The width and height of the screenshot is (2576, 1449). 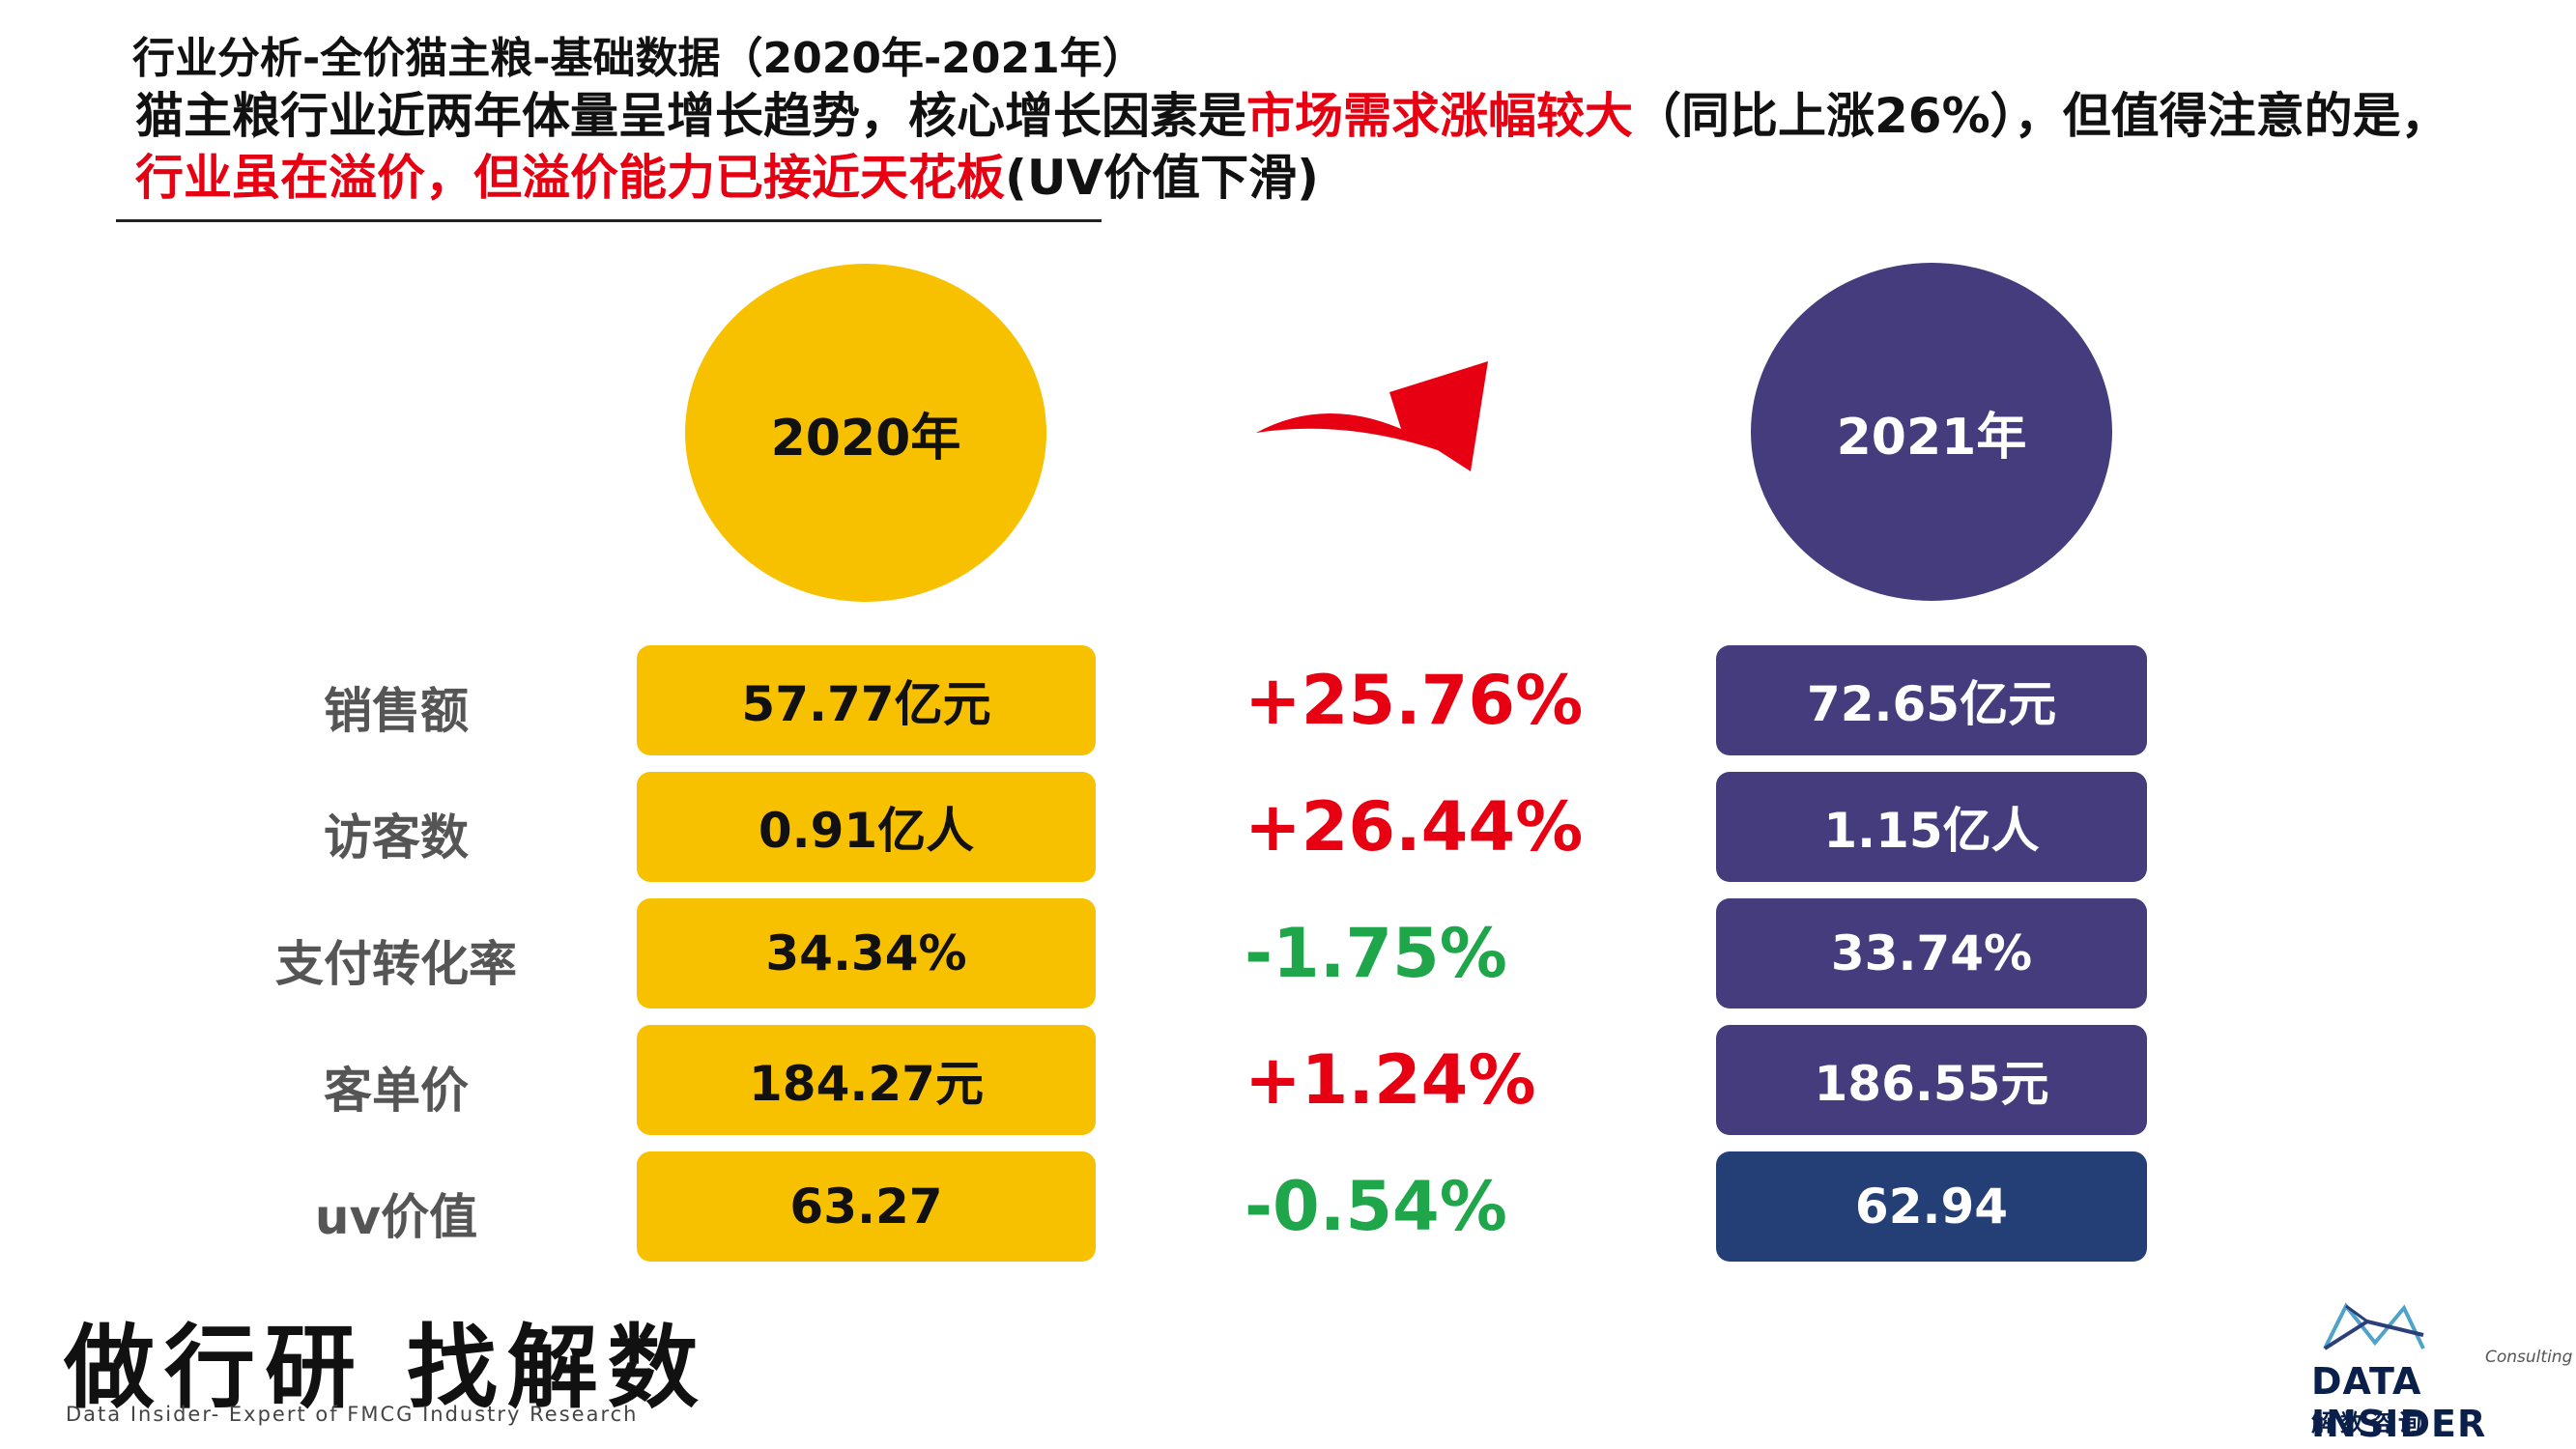 I want to click on growth-arrow-icon, so click(x=1372, y=416).